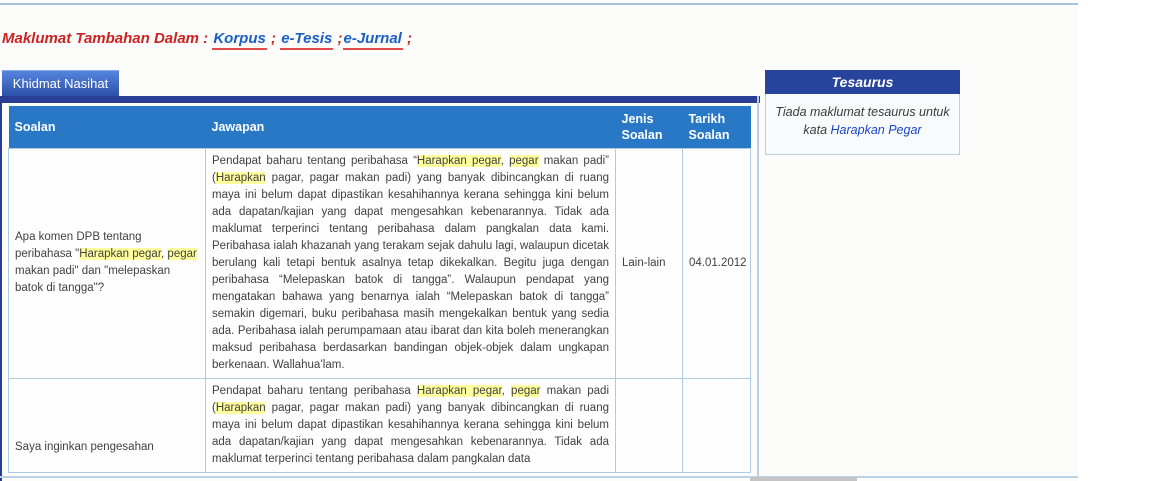  Describe the element at coordinates (107, 425) in the screenshot. I see `soalan-cell: Saya inginkan pengesahan` at that location.